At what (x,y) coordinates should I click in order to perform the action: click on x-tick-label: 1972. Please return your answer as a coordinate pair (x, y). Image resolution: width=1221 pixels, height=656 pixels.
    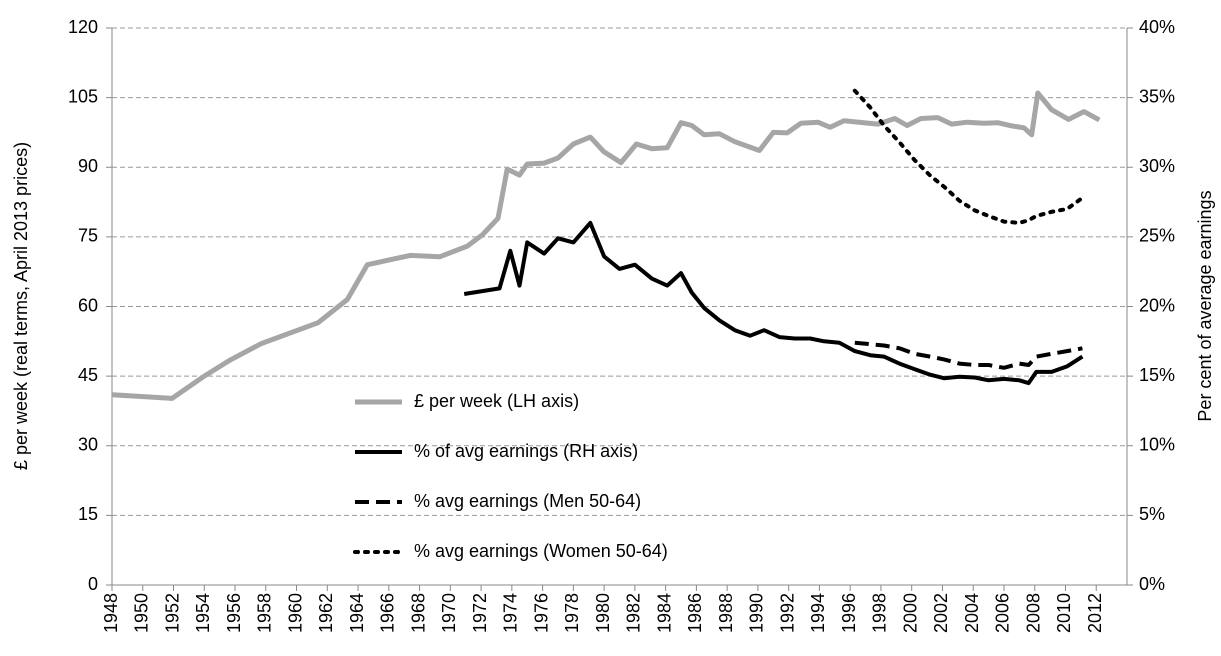
    Looking at the image, I should click on (480, 613).